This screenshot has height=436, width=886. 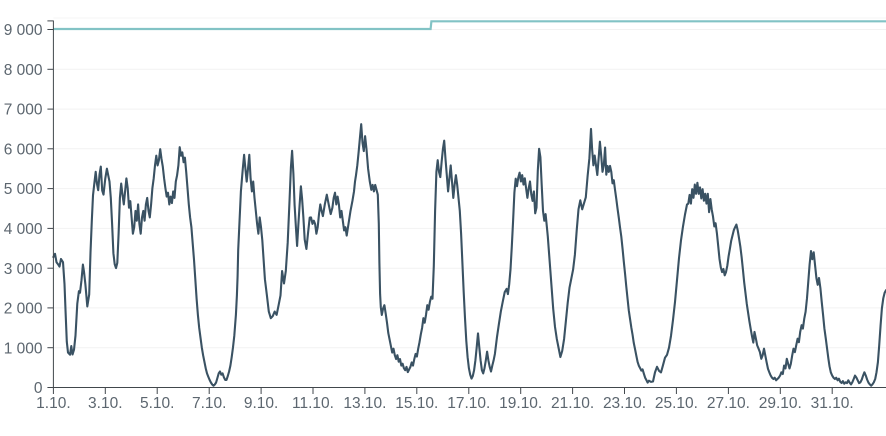 I want to click on svg-text: 13.10., so click(x=364, y=403).